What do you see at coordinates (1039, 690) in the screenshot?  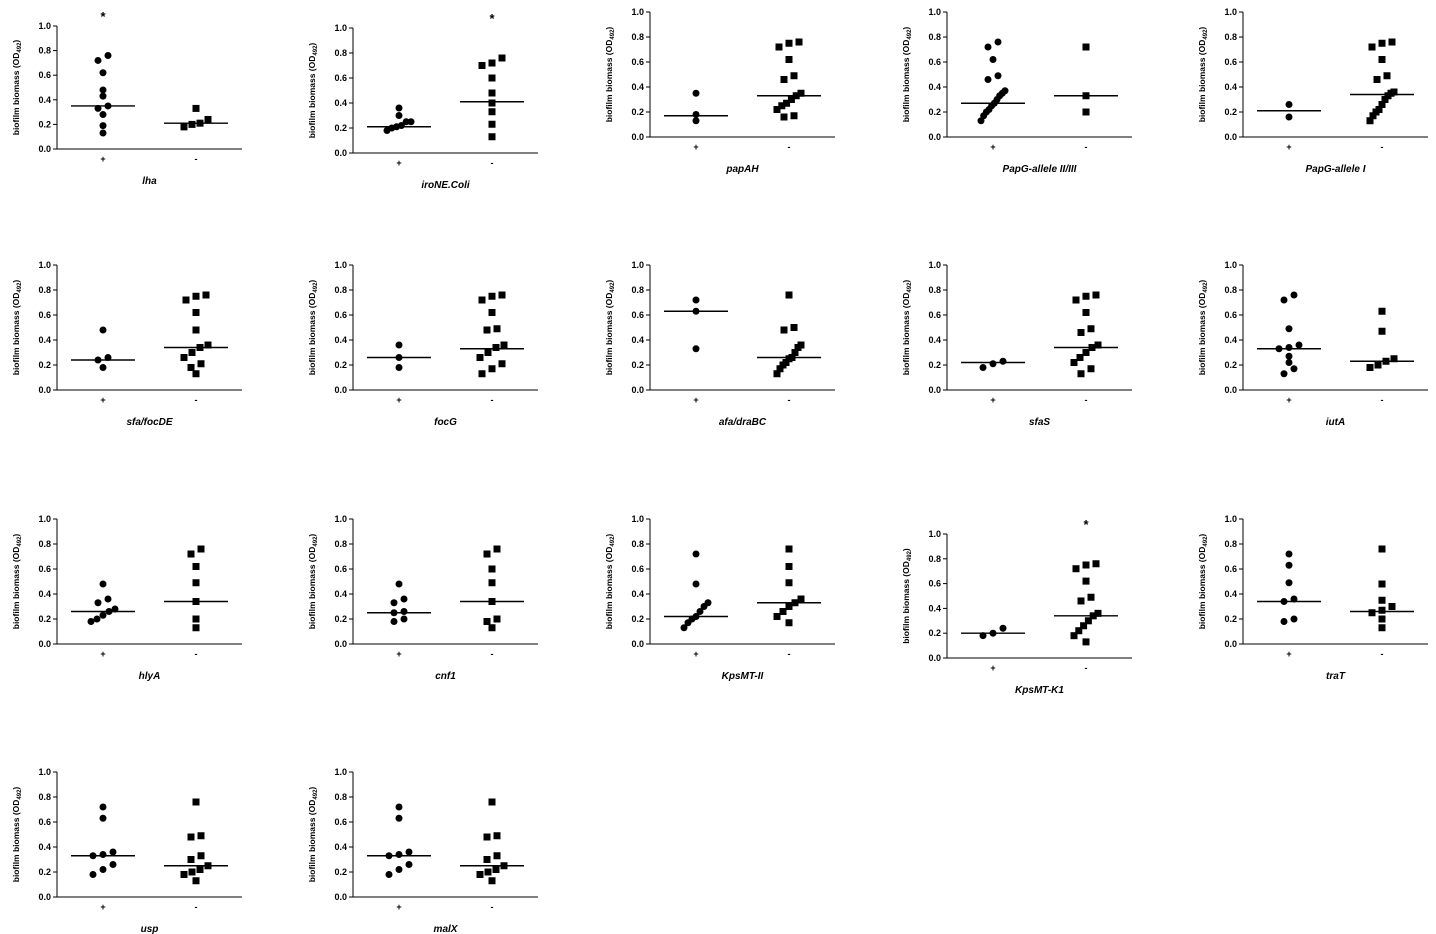 I see `gene-label: KpsMT-K1` at bounding box center [1039, 690].